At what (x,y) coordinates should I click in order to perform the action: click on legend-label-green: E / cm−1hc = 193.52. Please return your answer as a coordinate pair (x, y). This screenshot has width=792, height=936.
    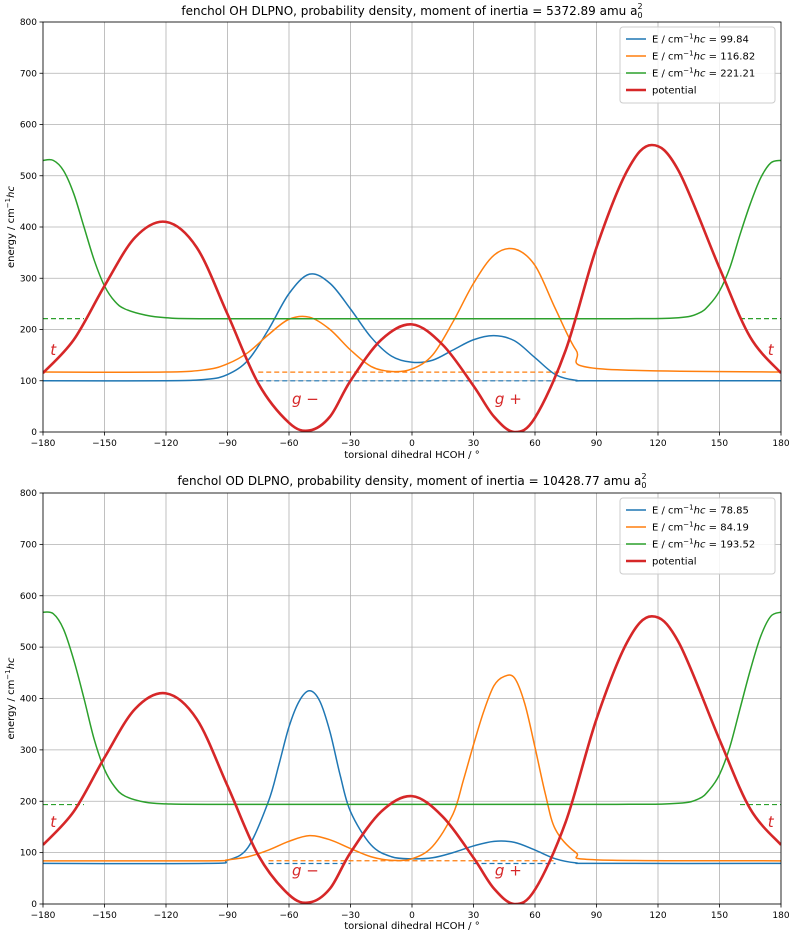
    Looking at the image, I should click on (703, 544).